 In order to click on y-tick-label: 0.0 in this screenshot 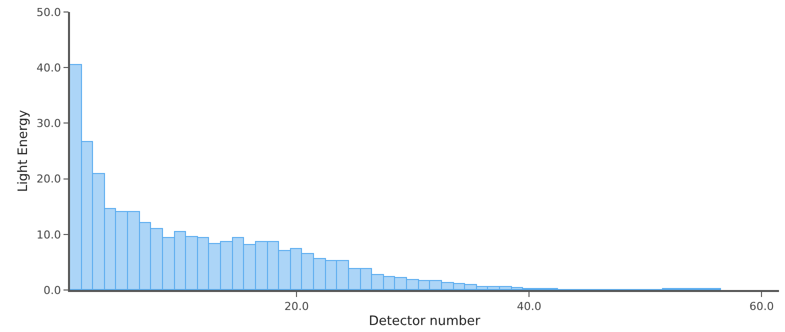, I will do `click(53, 290)`.